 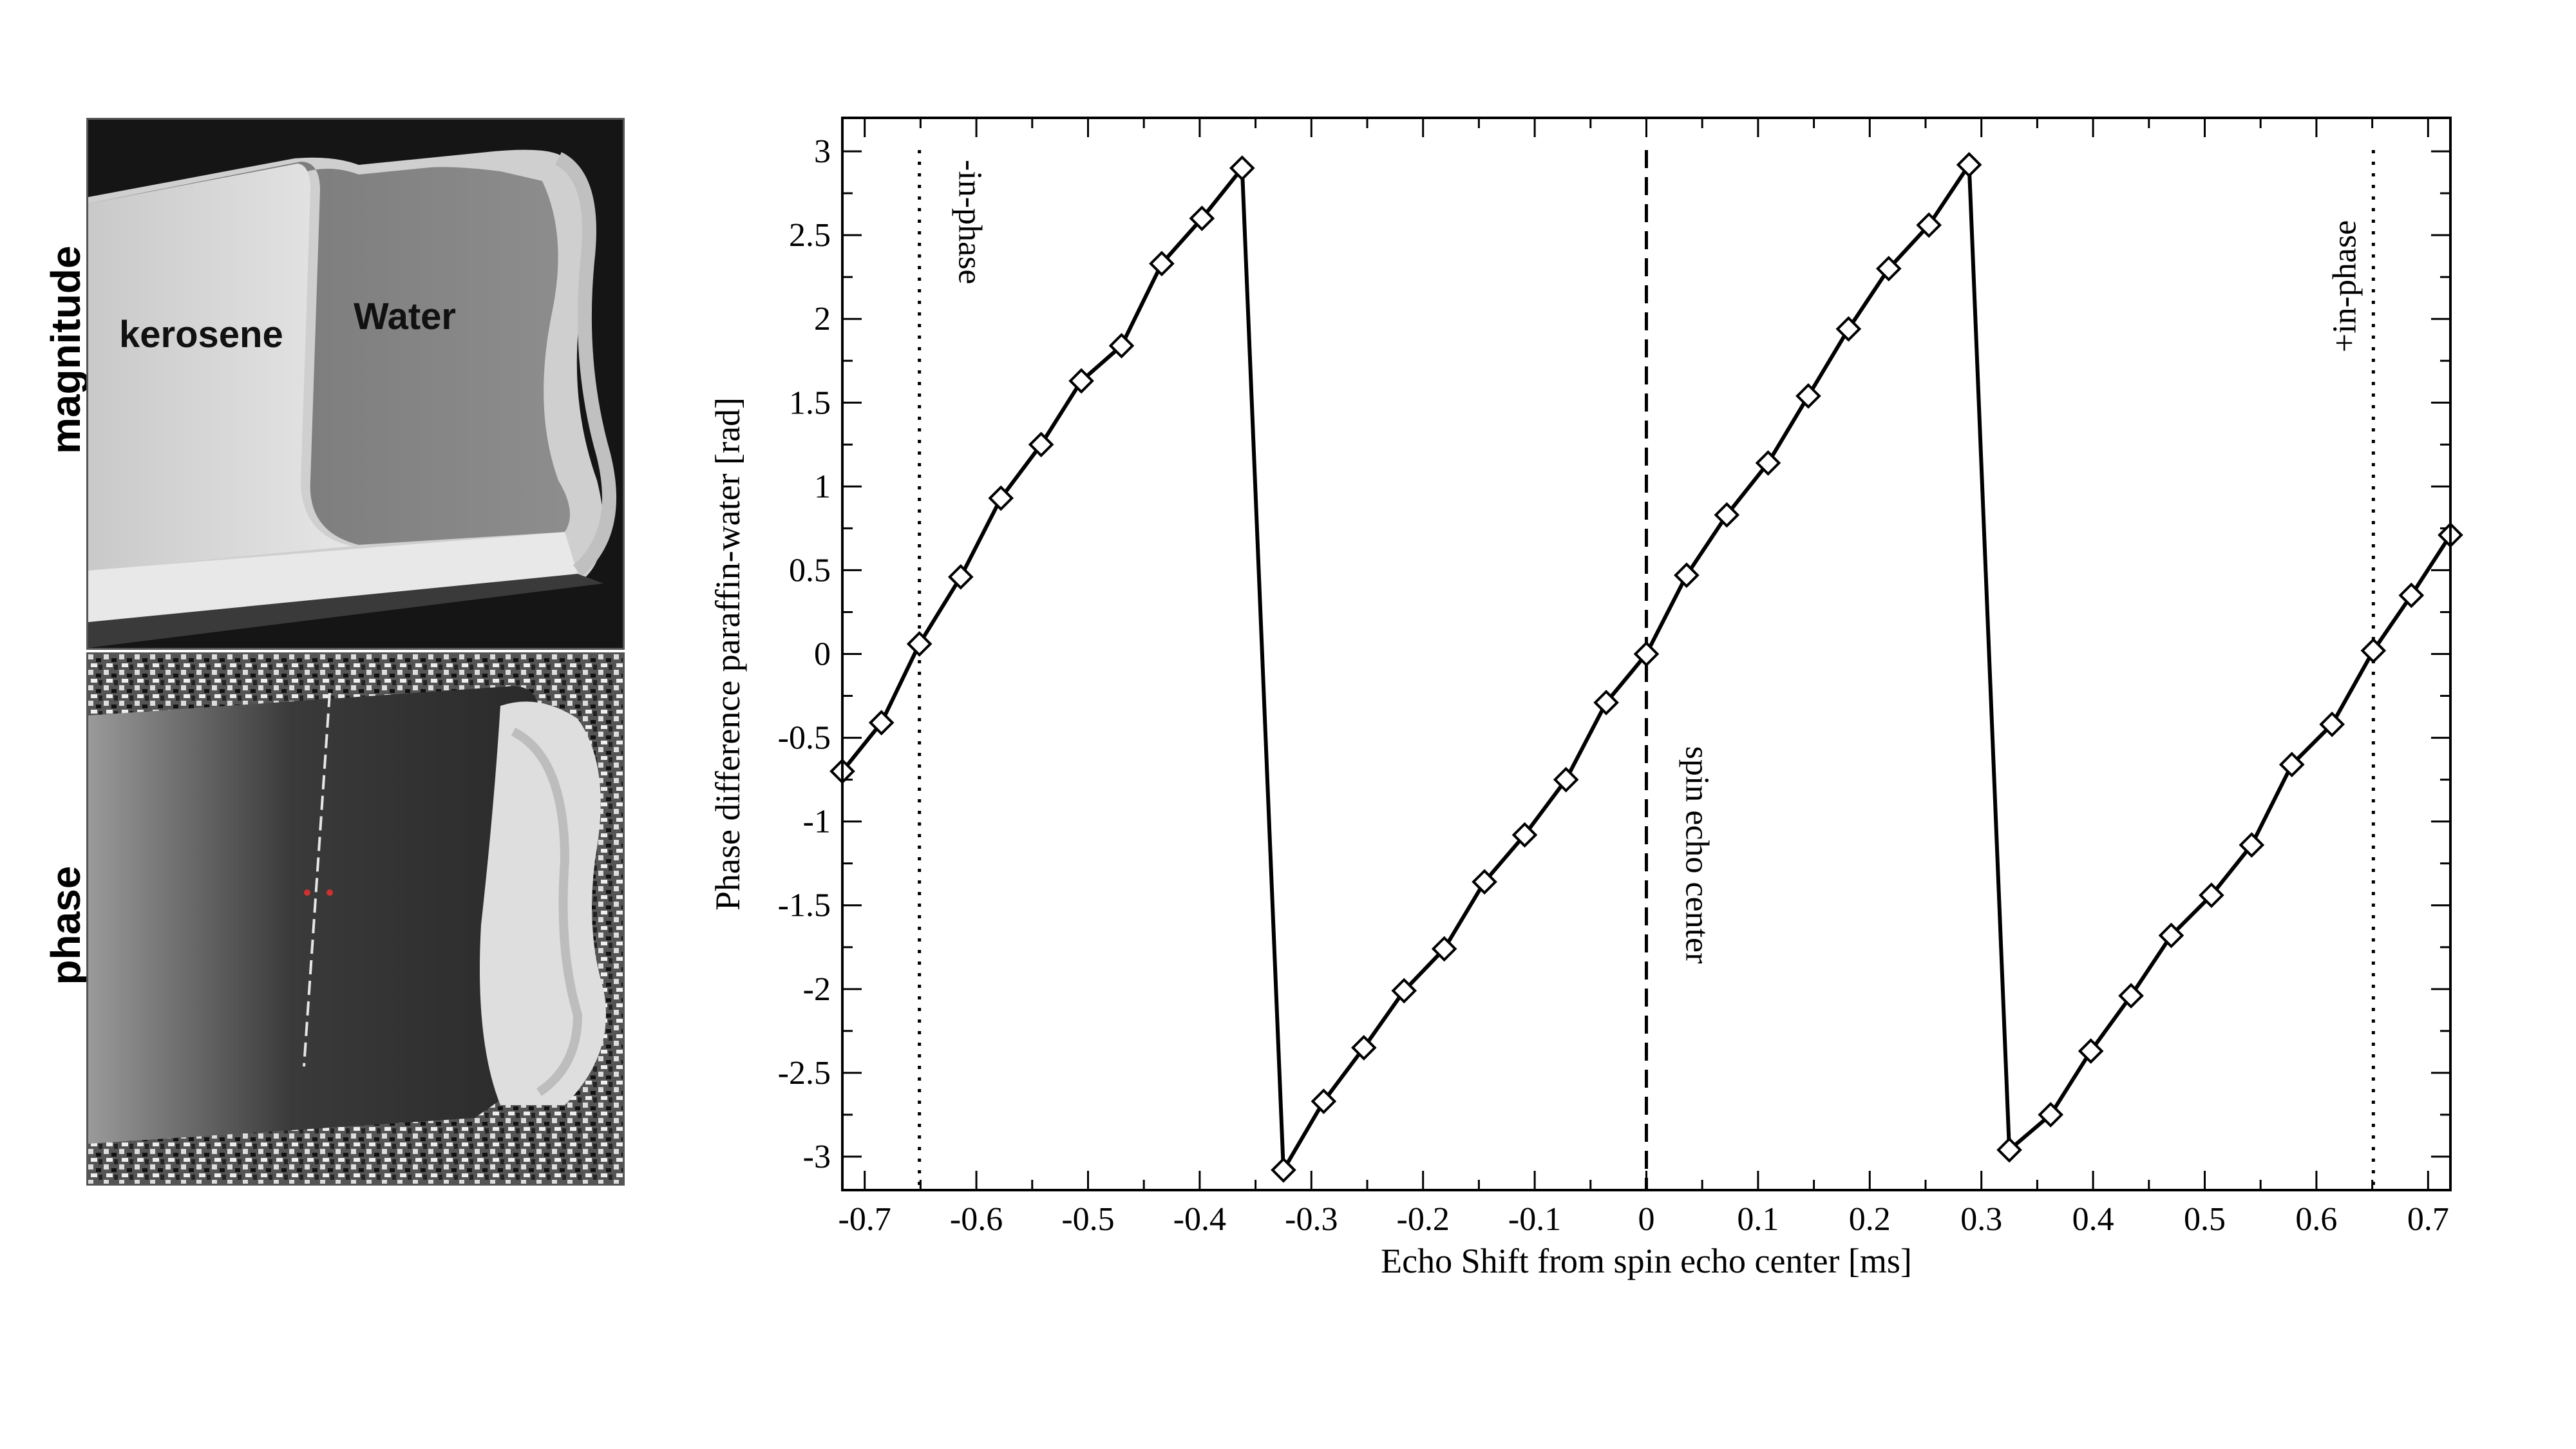 I want to click on y-tick-label: 2.5, so click(x=810, y=235).